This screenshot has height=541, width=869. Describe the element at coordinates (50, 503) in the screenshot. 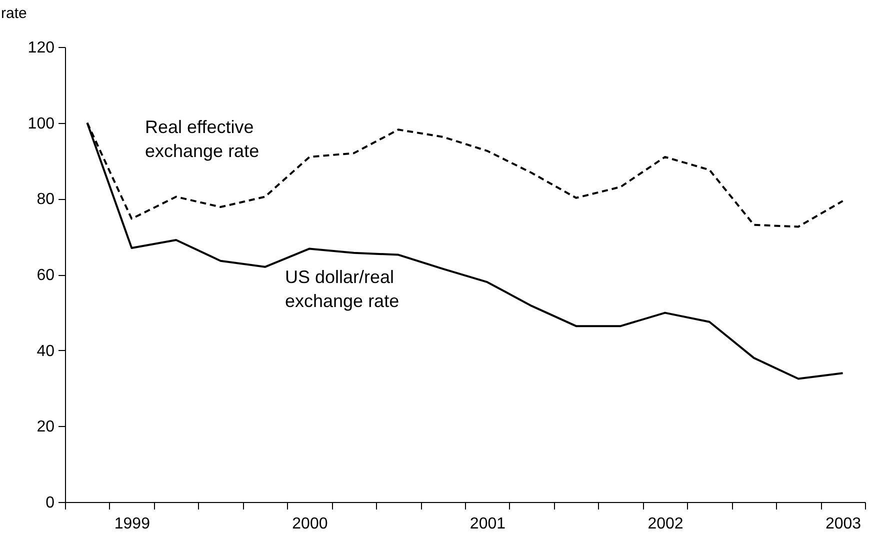

I see `y-tick-label: 0` at that location.